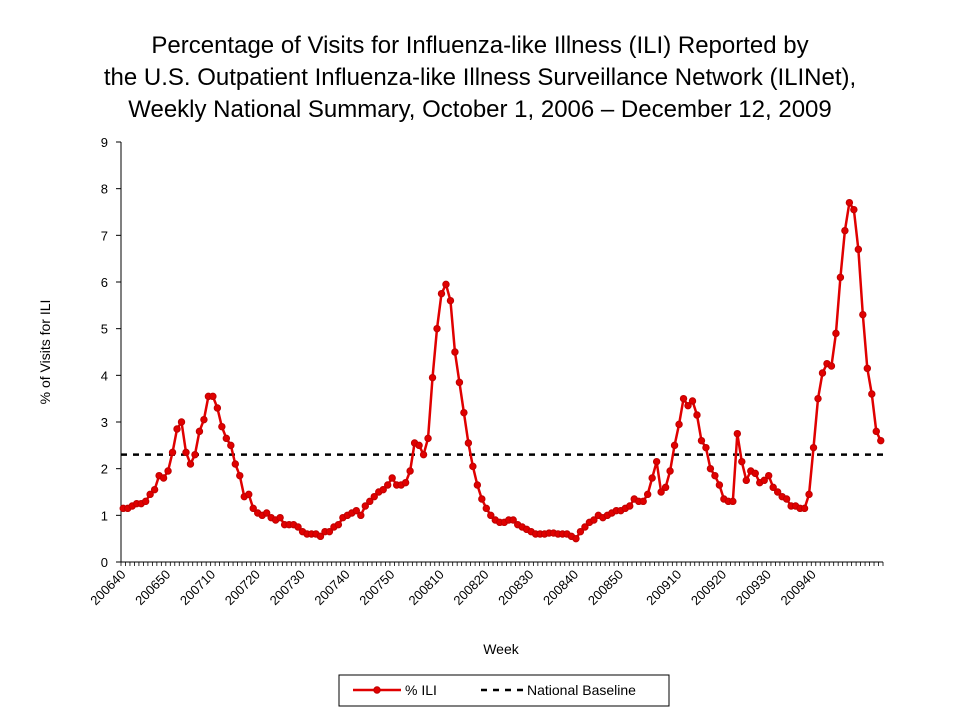  What do you see at coordinates (104, 515) in the screenshot?
I see `y-tick-label: 1` at bounding box center [104, 515].